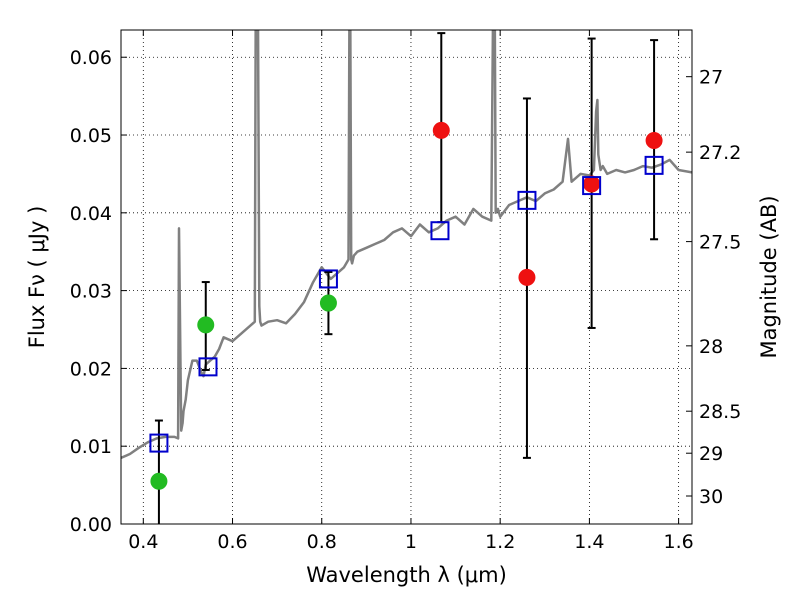 The height and width of the screenshot is (600, 800). What do you see at coordinates (91, 525) in the screenshot?
I see `y-tick-label: 0.00` at bounding box center [91, 525].